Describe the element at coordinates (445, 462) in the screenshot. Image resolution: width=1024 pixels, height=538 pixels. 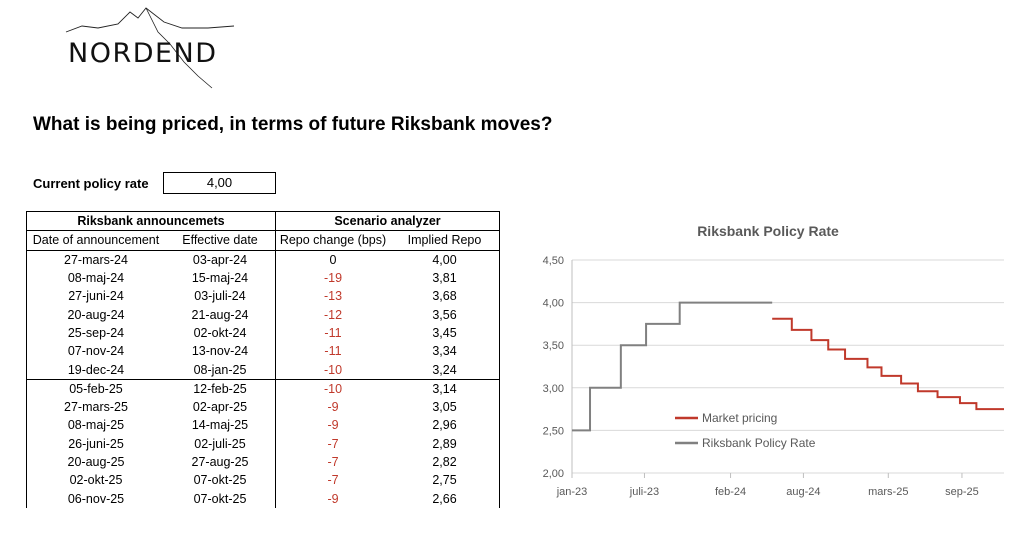
I see `implied-repo-cell: 2,82` at that location.